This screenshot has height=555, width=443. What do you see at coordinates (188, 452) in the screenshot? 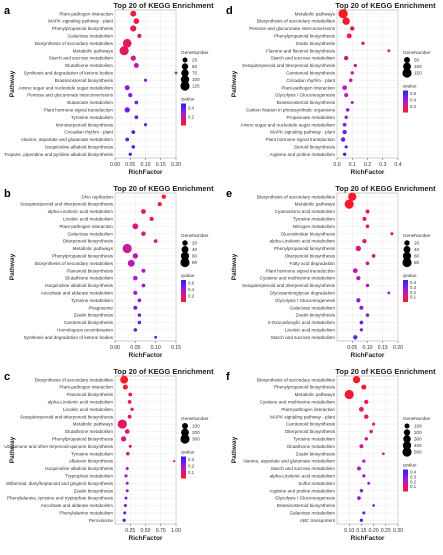
I see `color-legend-title: qvalue` at bounding box center [188, 452].